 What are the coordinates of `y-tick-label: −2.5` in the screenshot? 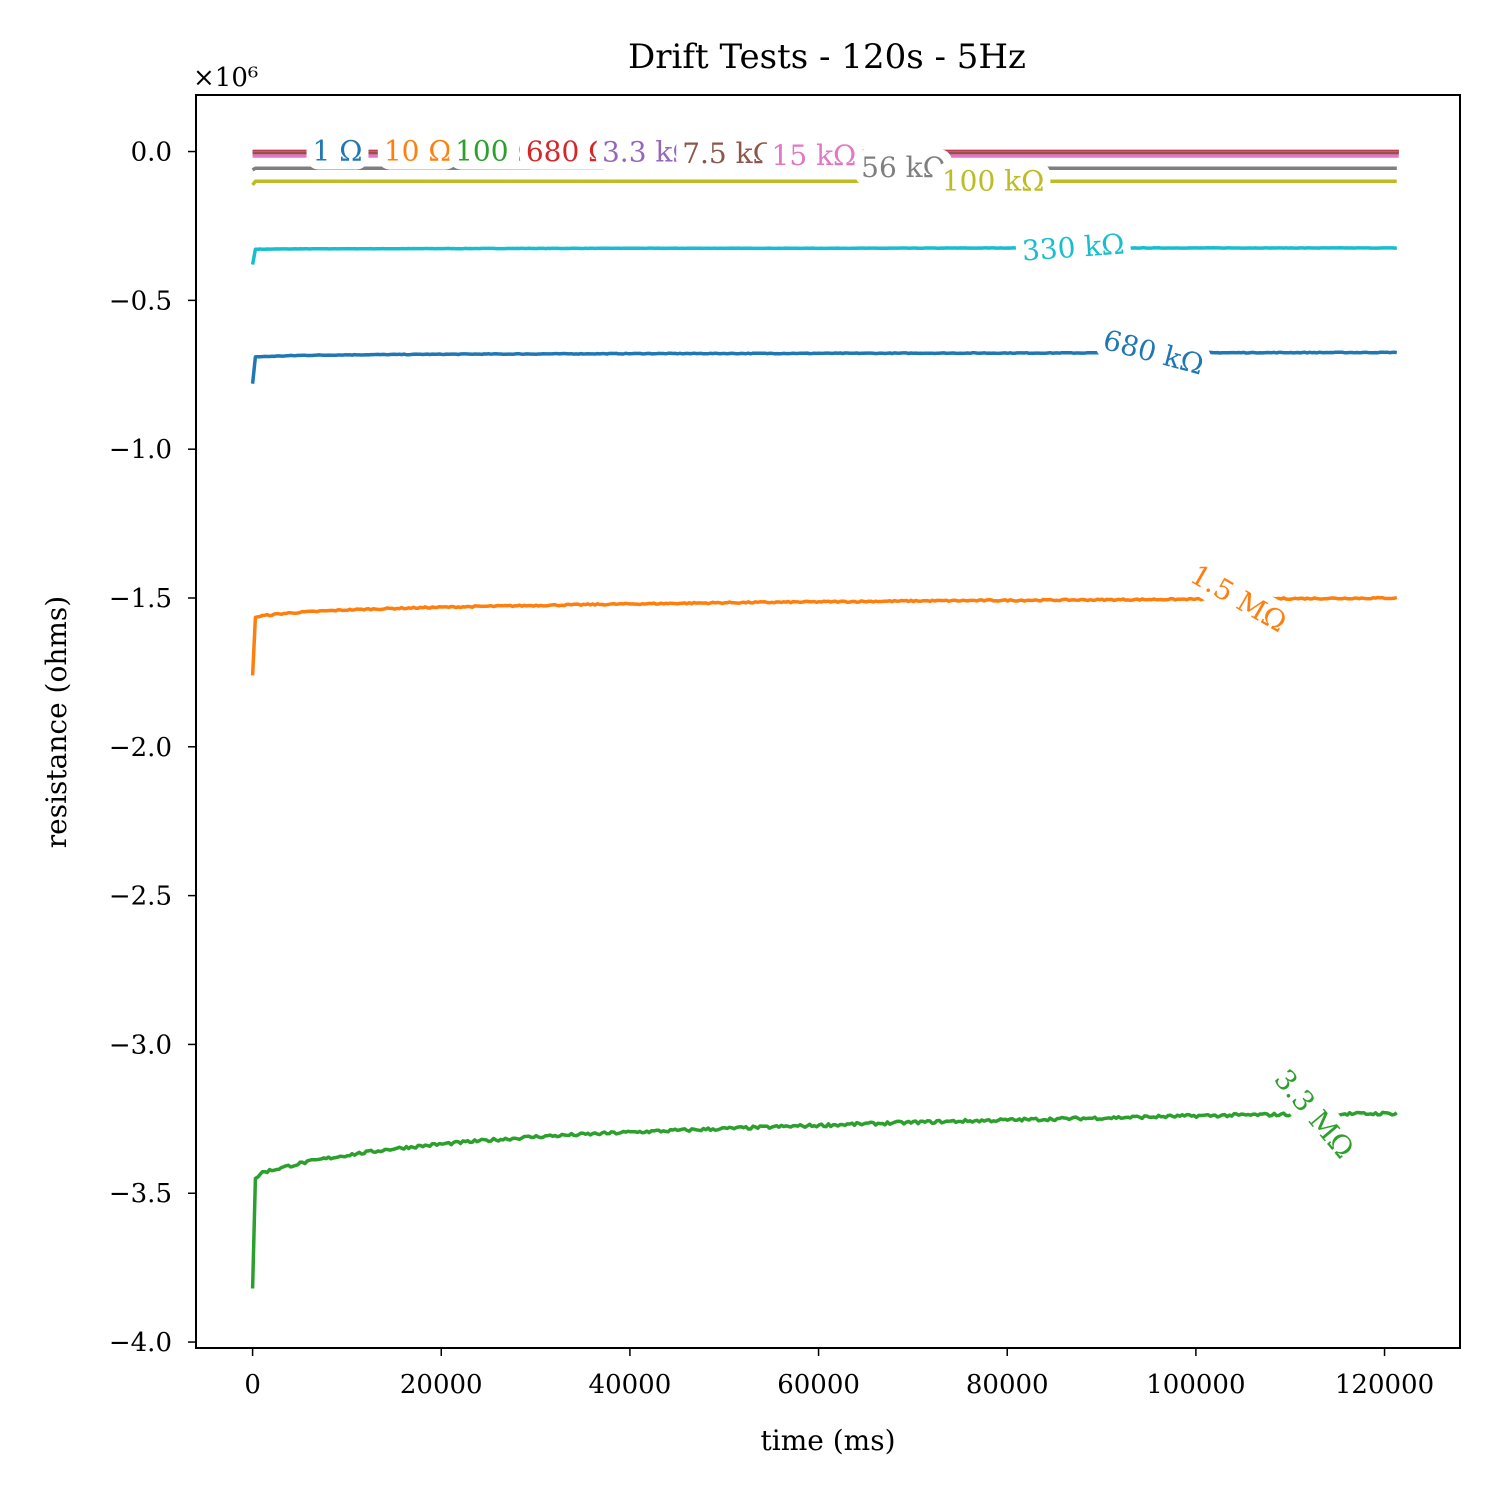 It's located at (140, 897).